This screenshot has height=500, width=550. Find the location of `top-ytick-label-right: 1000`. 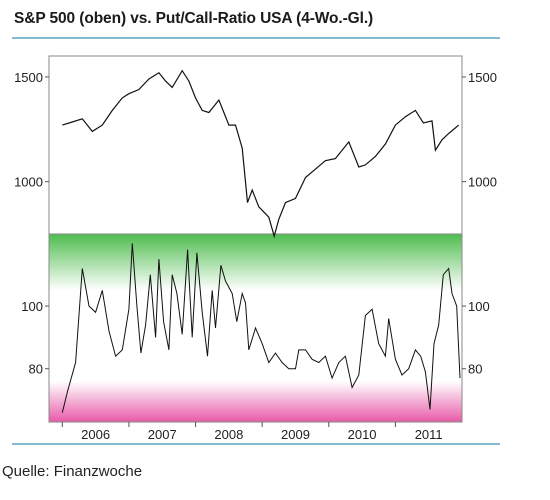

top-ytick-label-right: 1000 is located at coordinates (482, 182).